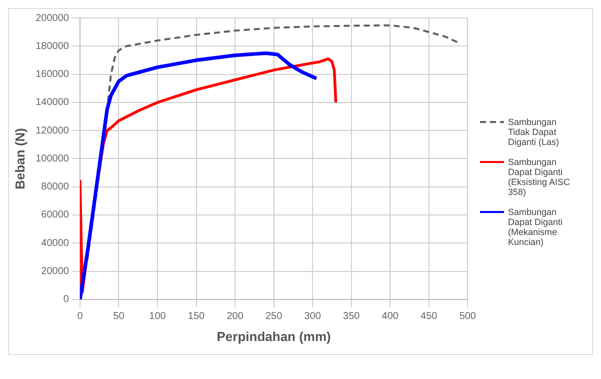  Describe the element at coordinates (53, 46) in the screenshot. I see `y-tick-label: 180000` at that location.